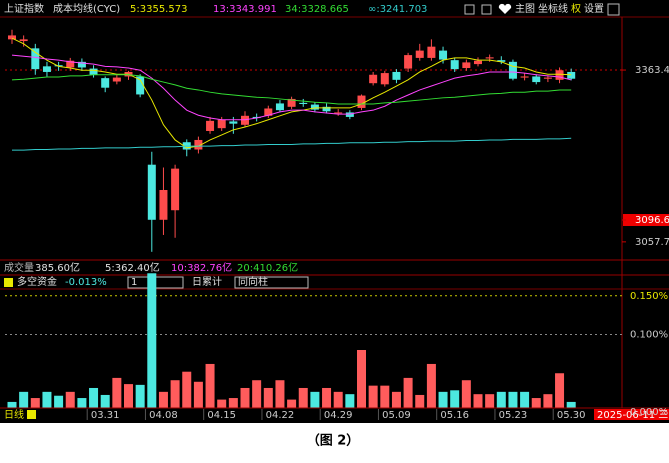  I want to click on x-tick-label: 05.16, so click(454, 415).